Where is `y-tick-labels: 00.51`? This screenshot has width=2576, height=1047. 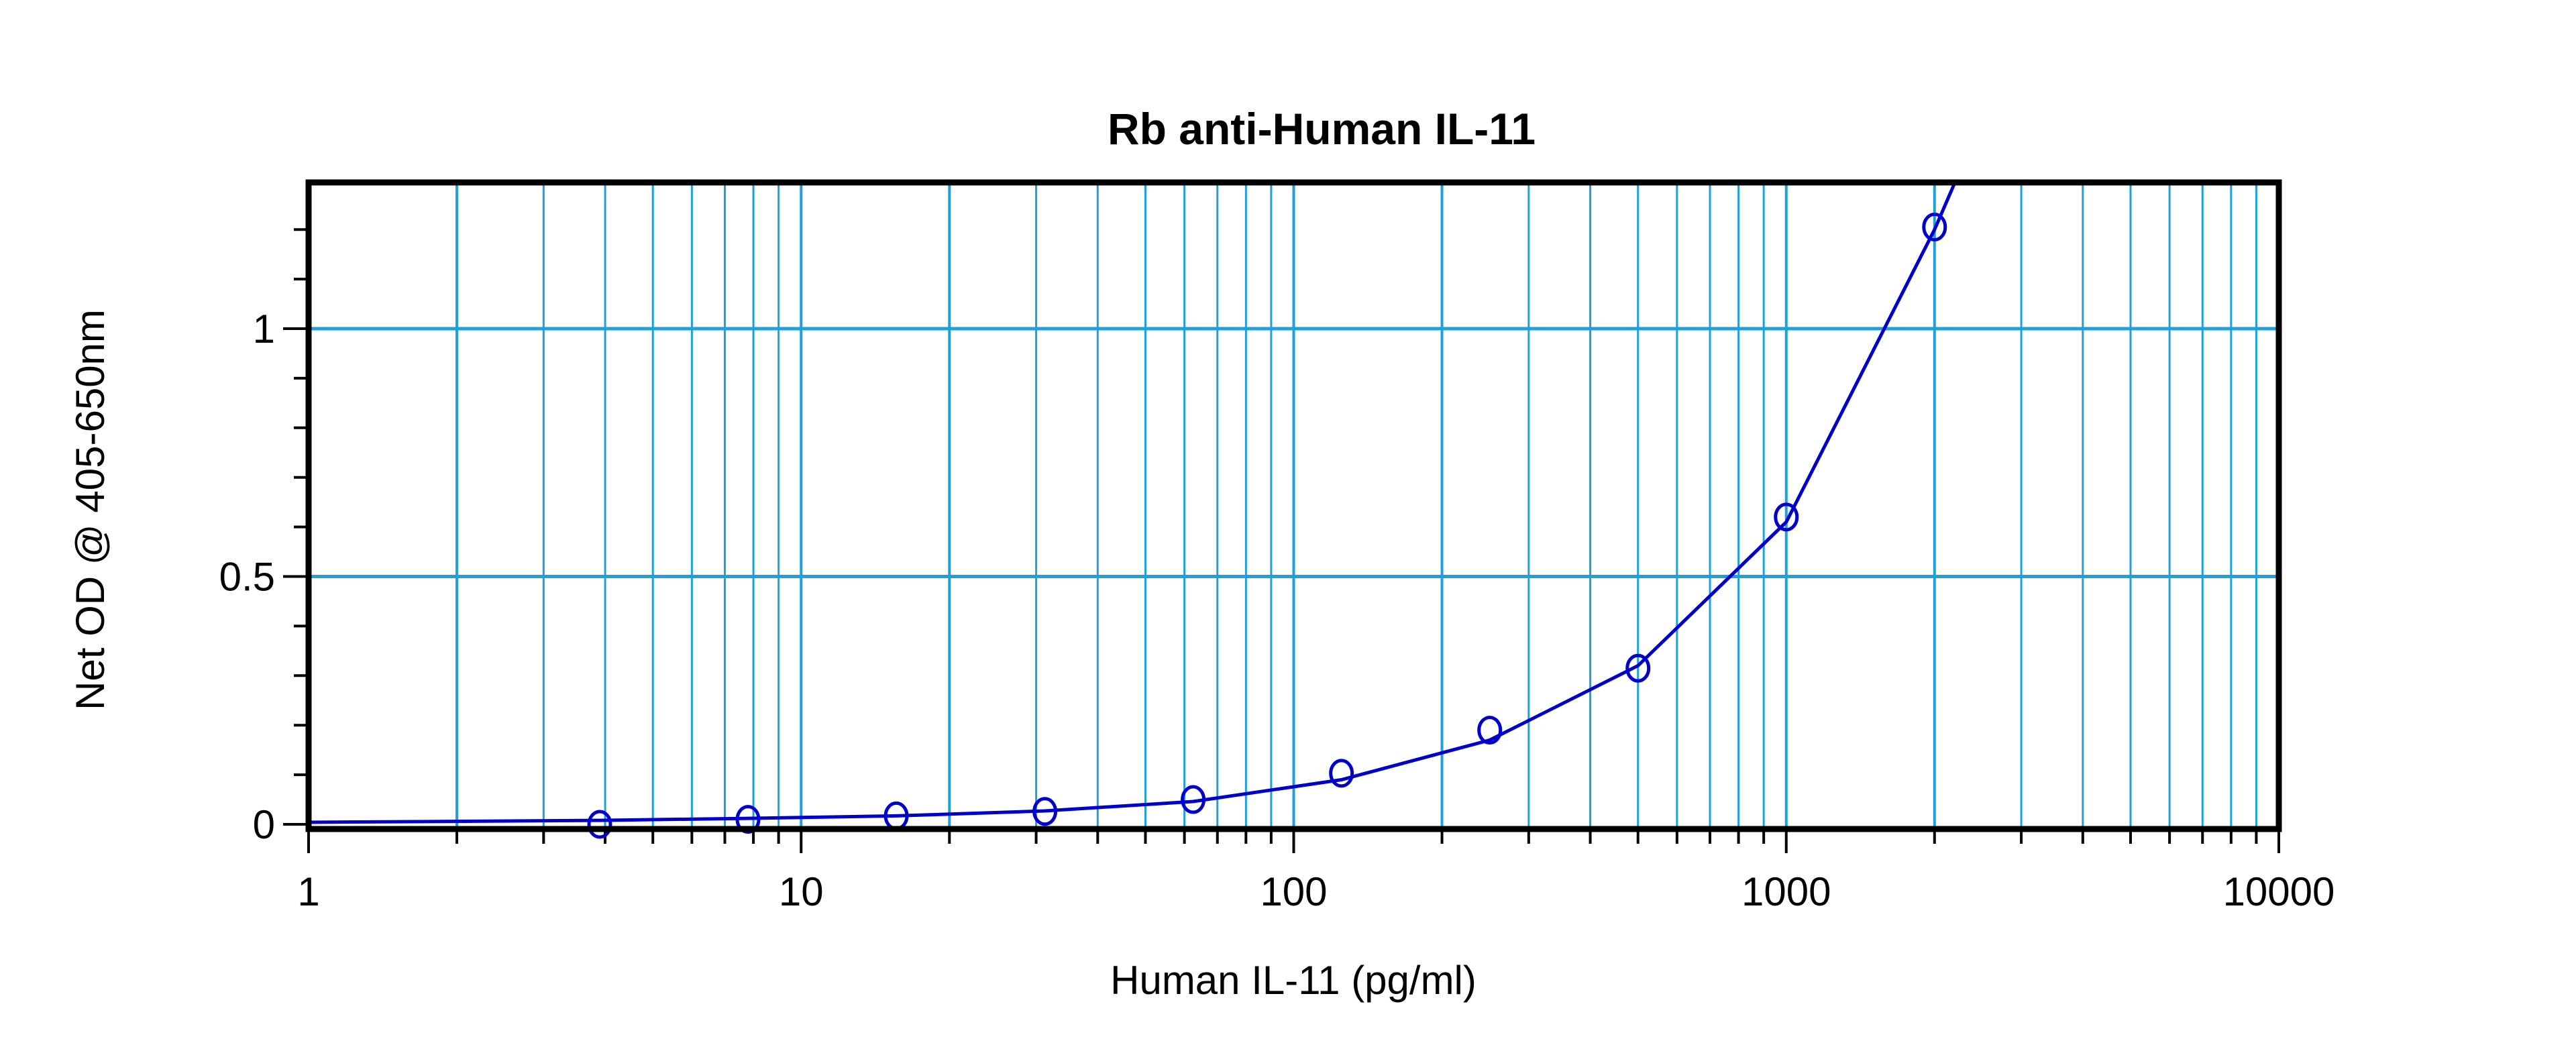 y-tick-labels: 00.51 is located at coordinates (247, 577).